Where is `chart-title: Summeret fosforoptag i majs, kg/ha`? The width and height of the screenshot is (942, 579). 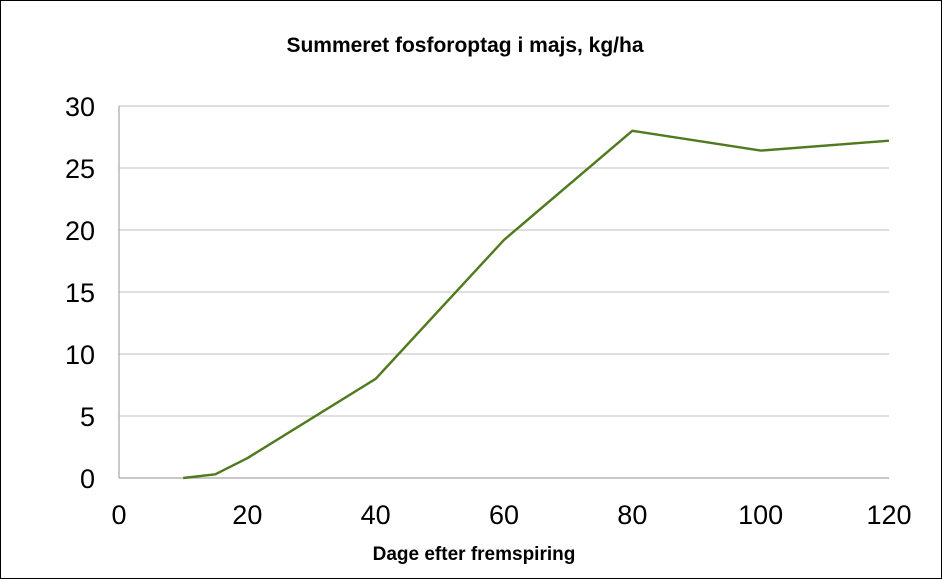 chart-title: Summeret fosforoptag i majs, kg/ha is located at coordinates (464, 45).